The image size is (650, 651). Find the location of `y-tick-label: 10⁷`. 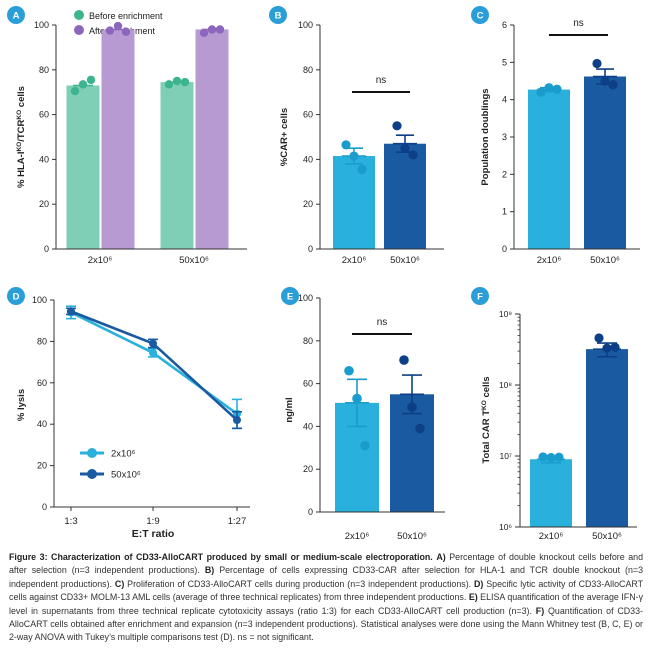

y-tick-label: 10⁷ is located at coordinates (505, 456).